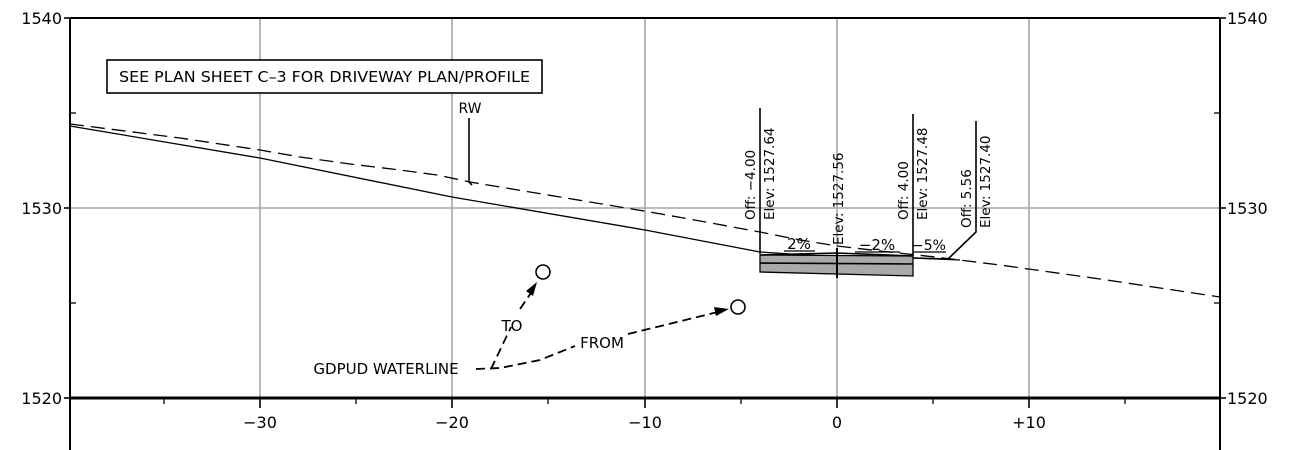 This screenshot has height=450, width=1297. Describe the element at coordinates (1029, 422) in the screenshot. I see `station-label-plus-10: +10` at that location.